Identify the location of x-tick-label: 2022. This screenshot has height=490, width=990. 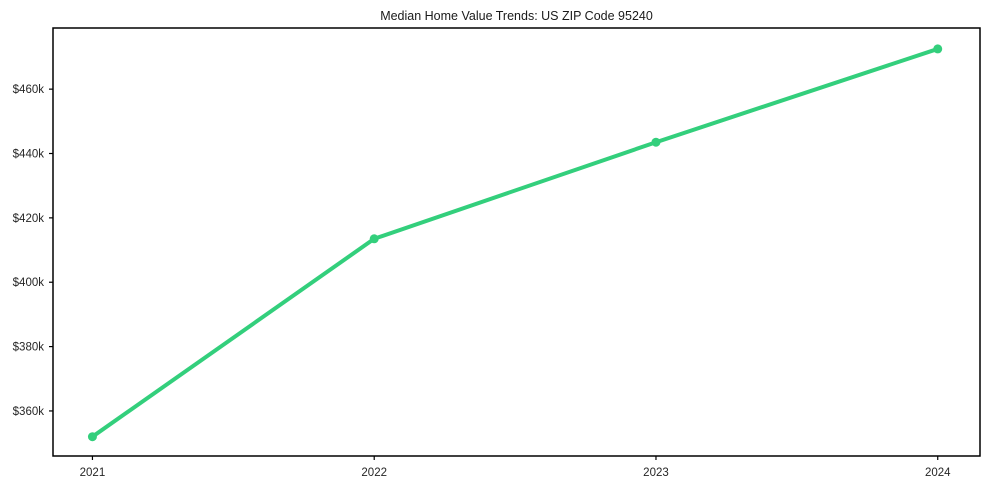
(374, 473).